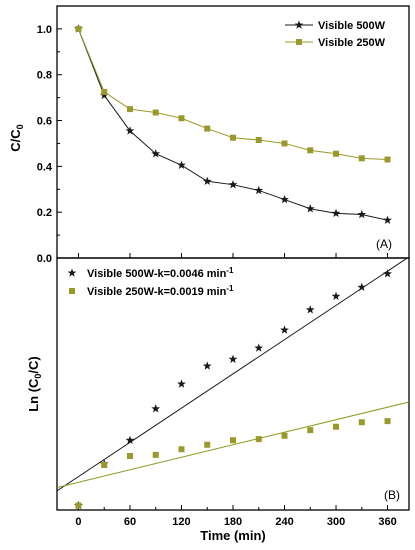  What do you see at coordinates (44, 259) in the screenshot?
I see `y-tick-label: 0.0` at bounding box center [44, 259].